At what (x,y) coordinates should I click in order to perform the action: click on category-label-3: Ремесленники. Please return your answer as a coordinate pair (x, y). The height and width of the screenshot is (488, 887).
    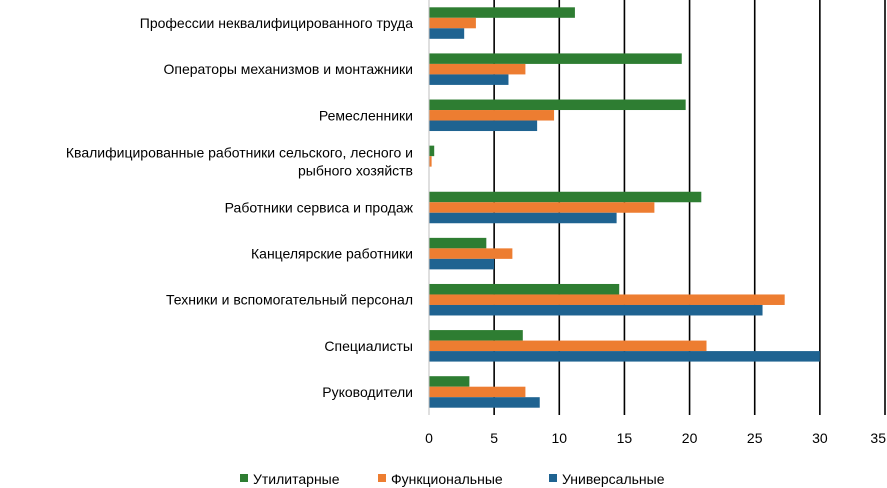
    Looking at the image, I should click on (366, 115).